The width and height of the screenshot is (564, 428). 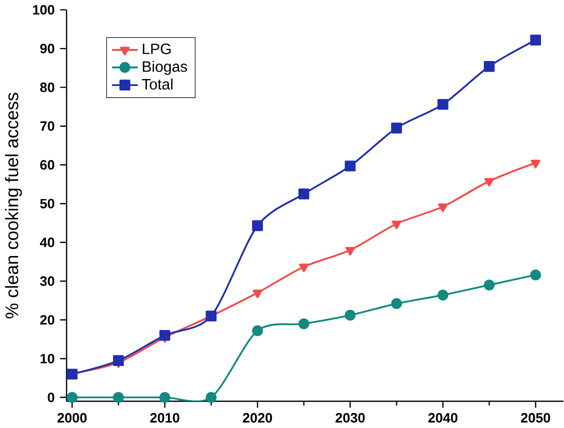 I want to click on x-tick-label: 2000, so click(x=72, y=418).